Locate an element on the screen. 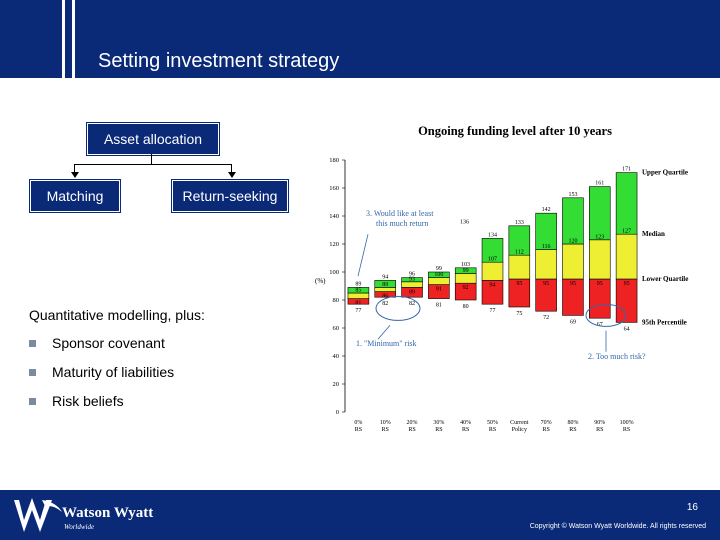 This screenshot has height=540, width=720. value-label-upper: 99 is located at coordinates (439, 269).